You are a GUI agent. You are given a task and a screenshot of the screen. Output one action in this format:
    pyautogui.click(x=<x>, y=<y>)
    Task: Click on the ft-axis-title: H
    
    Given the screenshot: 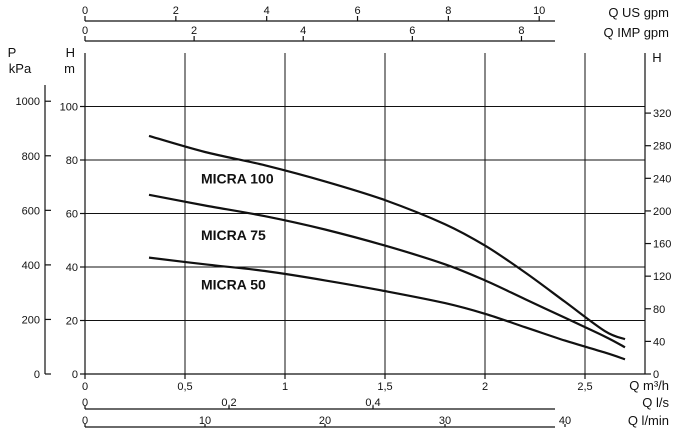 What is the action you would take?
    pyautogui.click(x=656, y=57)
    